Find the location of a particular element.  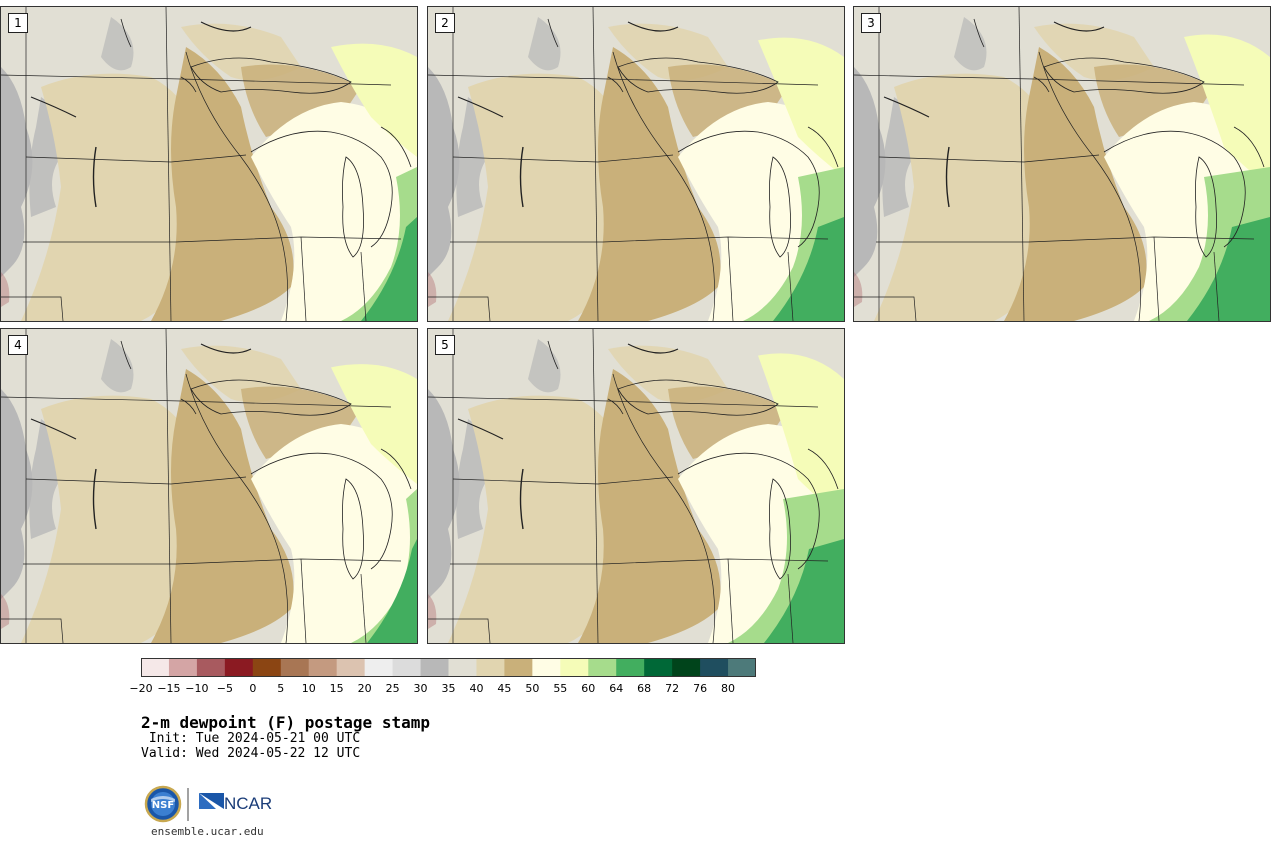

colorbar-tick-label: 30 is located at coordinates (420, 688).